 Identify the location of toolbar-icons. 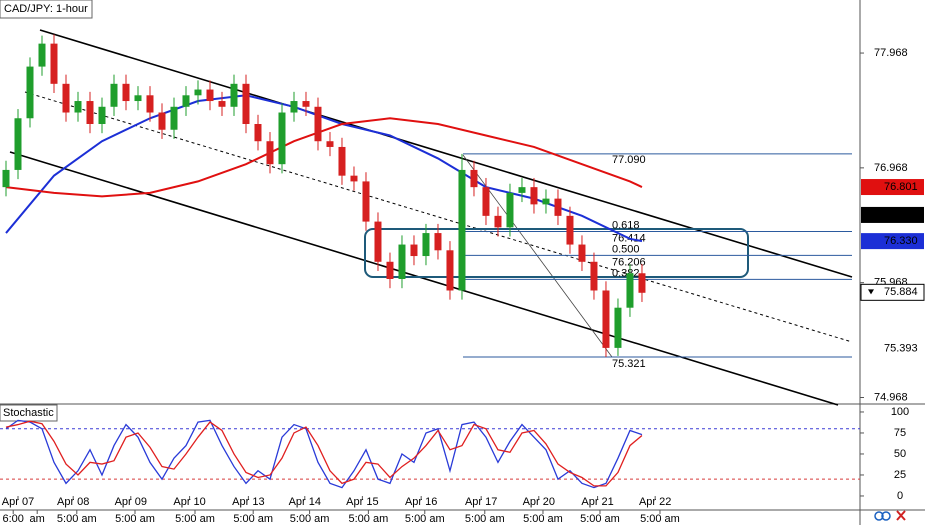
(890, 515).